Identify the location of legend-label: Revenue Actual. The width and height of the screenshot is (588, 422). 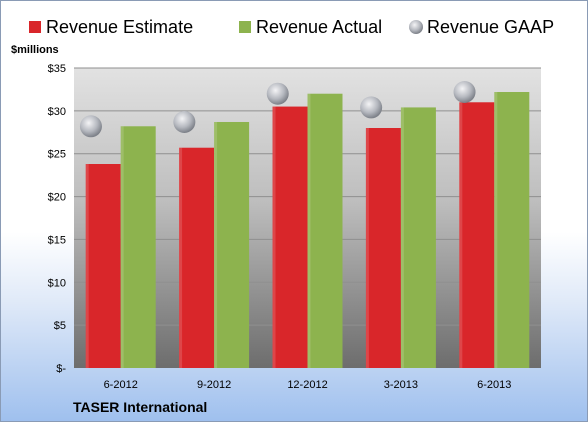
(319, 27).